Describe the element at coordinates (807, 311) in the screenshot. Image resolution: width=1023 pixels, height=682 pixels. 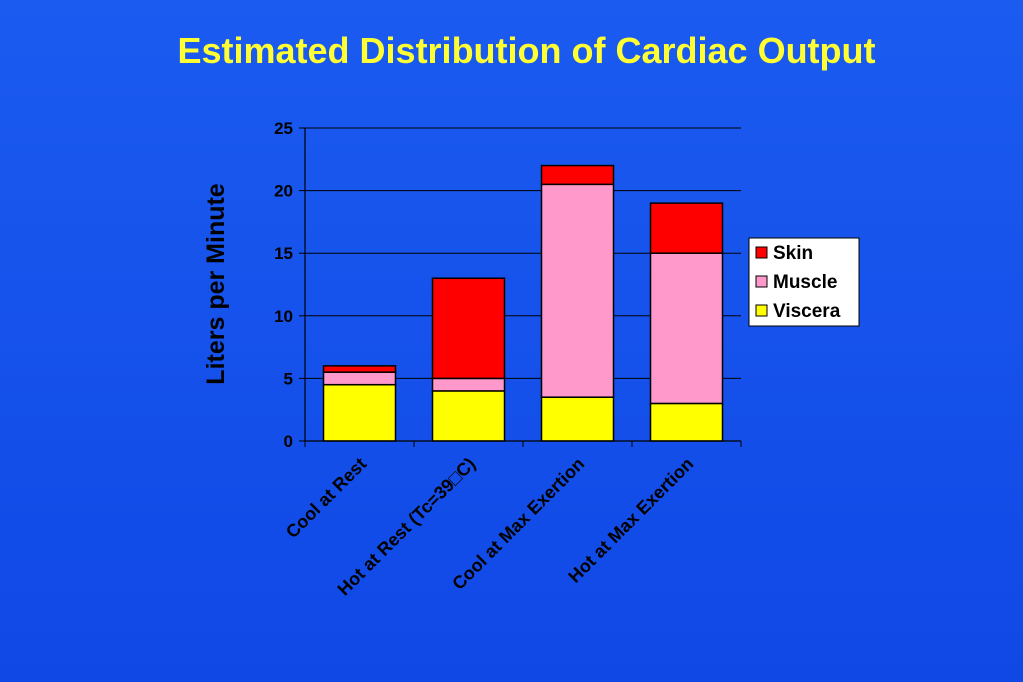
I see `legend-label-viscera: Viscera` at that location.